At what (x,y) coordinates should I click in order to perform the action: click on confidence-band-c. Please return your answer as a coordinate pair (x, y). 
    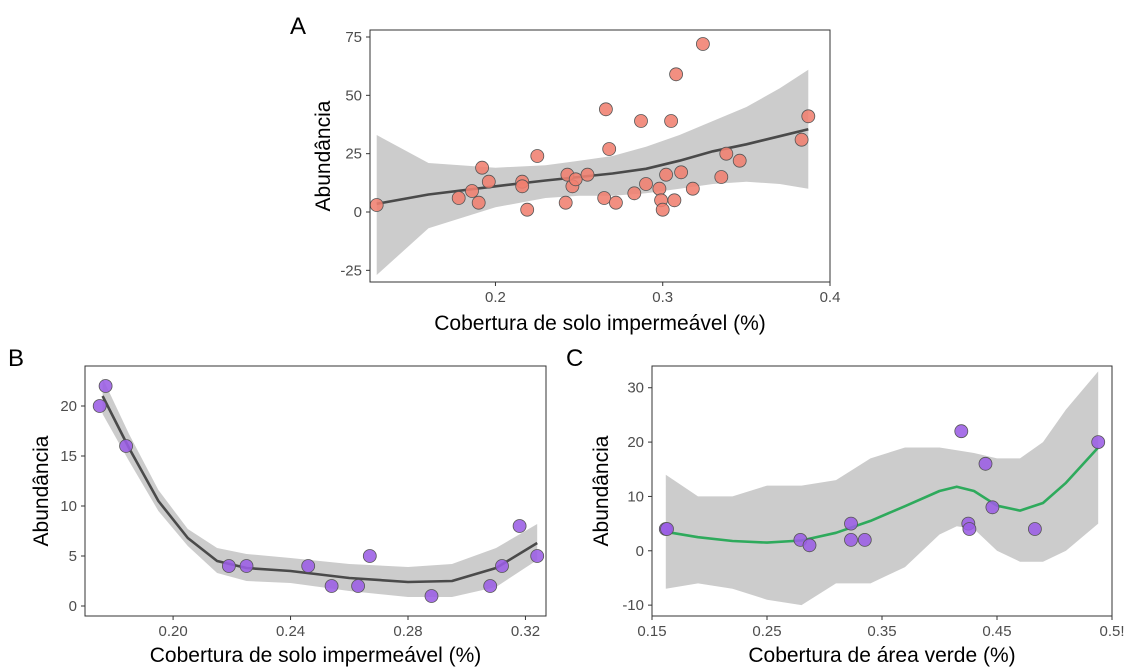
    Looking at the image, I should click on (882, 488).